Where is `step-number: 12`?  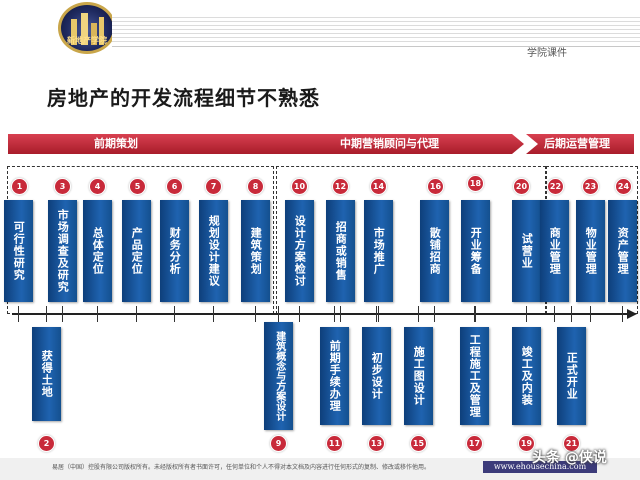 step-number: 12 is located at coordinates (340, 186).